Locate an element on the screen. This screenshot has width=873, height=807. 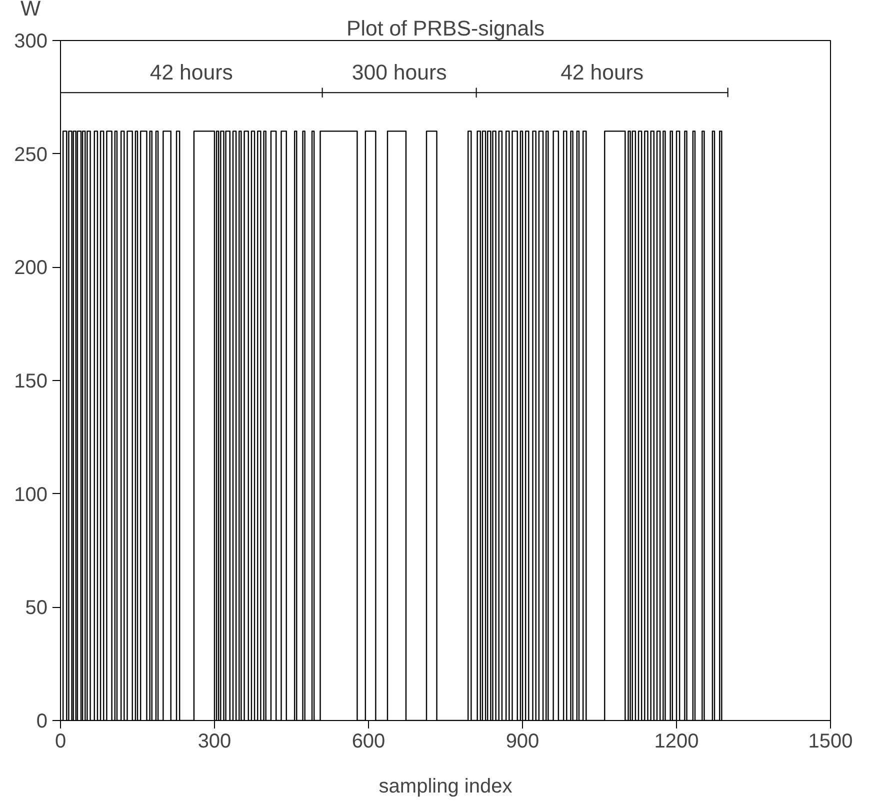
y-tick-label: 250 is located at coordinates (31, 155).